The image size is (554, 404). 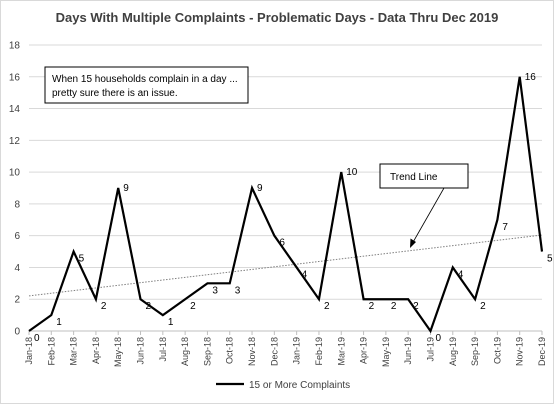 I want to click on x-tick-label: Nov-19, so click(x=520, y=351).